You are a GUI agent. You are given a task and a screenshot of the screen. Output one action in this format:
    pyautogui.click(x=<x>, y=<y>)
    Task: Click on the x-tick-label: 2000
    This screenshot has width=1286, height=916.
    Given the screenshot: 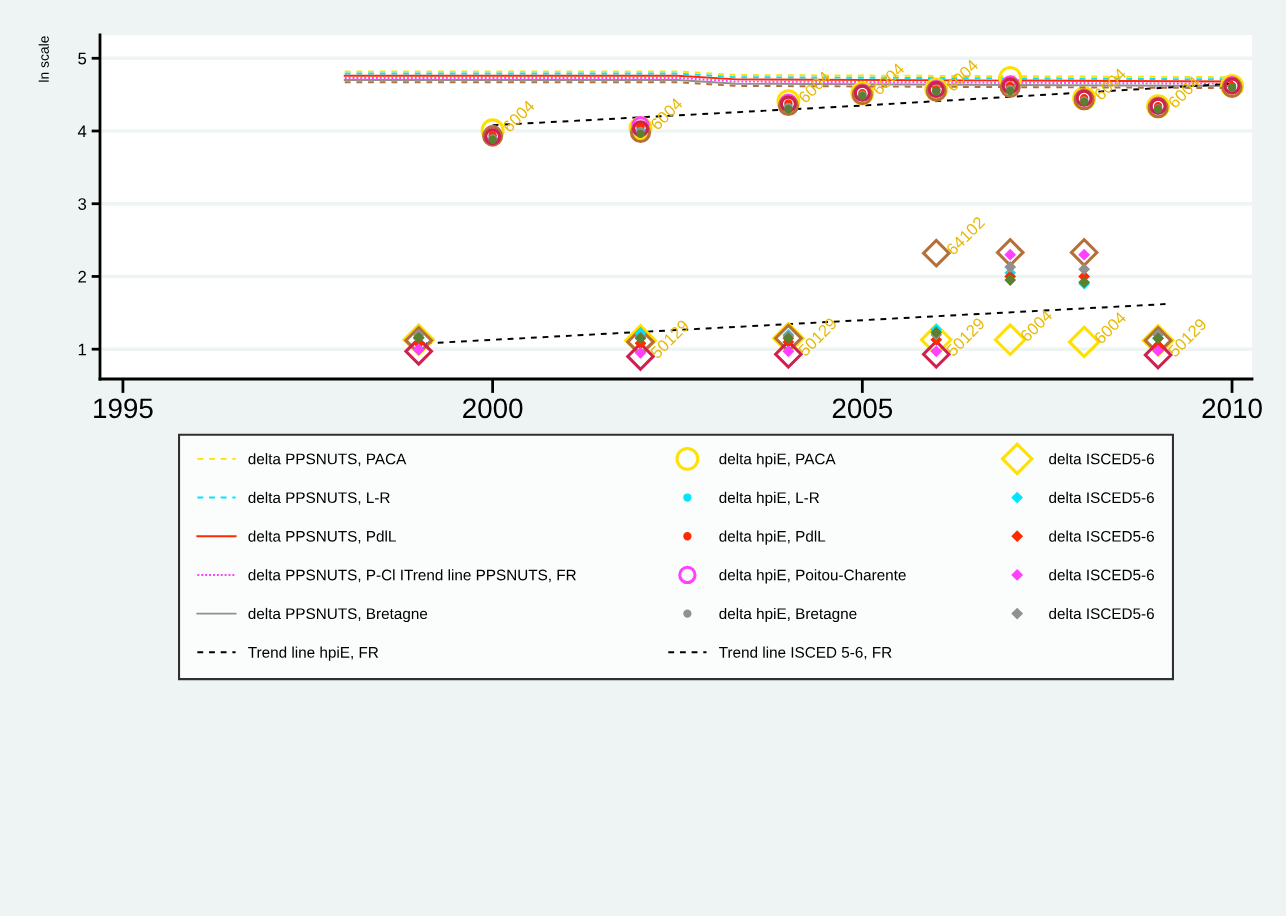 What is the action you would take?
    pyautogui.click(x=493, y=408)
    